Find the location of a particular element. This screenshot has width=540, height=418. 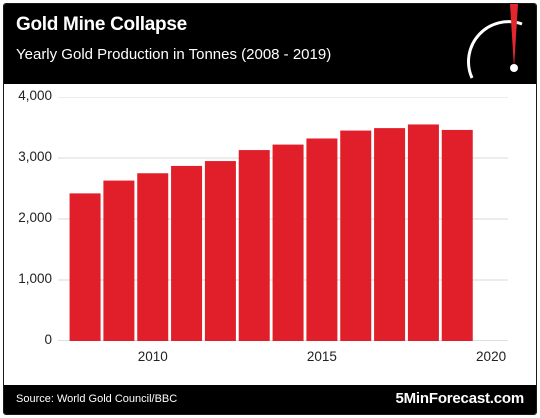

bar-2012 is located at coordinates (220, 251).